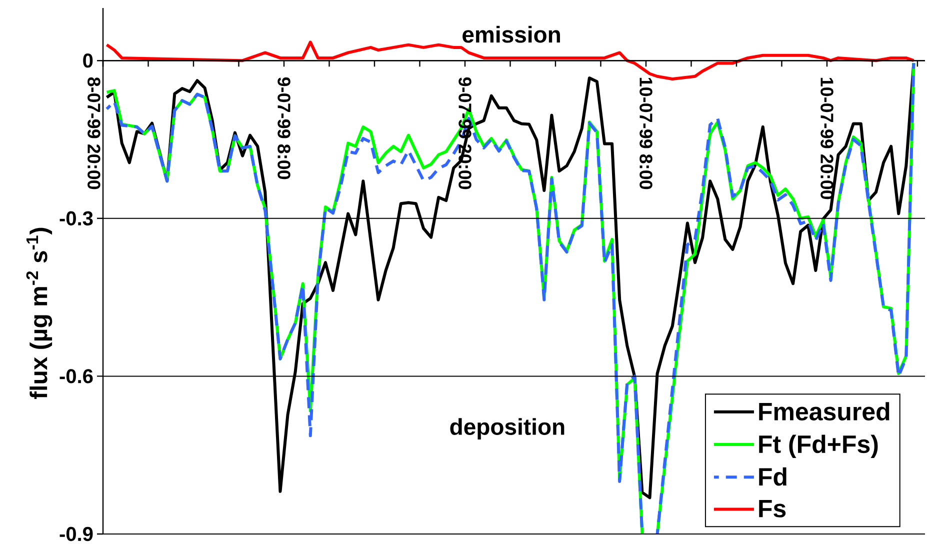  Describe the element at coordinates (646, 134) in the screenshot. I see `x-tick-label: 10-07-99 8:00` at that location.